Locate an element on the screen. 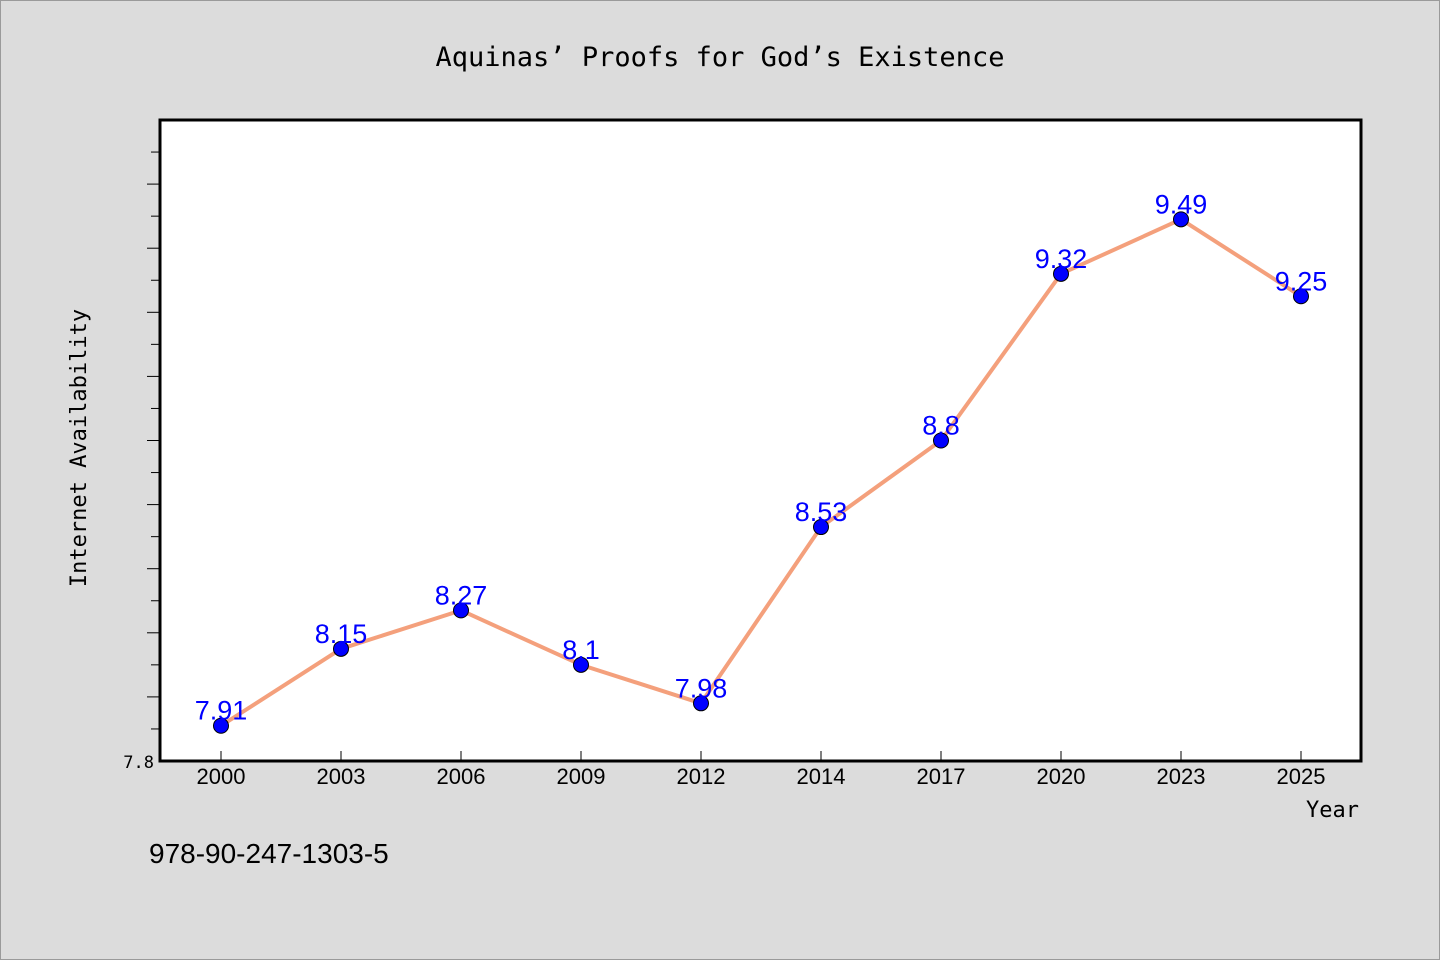 This screenshot has width=1440, height=960. data-label: 8.1 is located at coordinates (581, 650).